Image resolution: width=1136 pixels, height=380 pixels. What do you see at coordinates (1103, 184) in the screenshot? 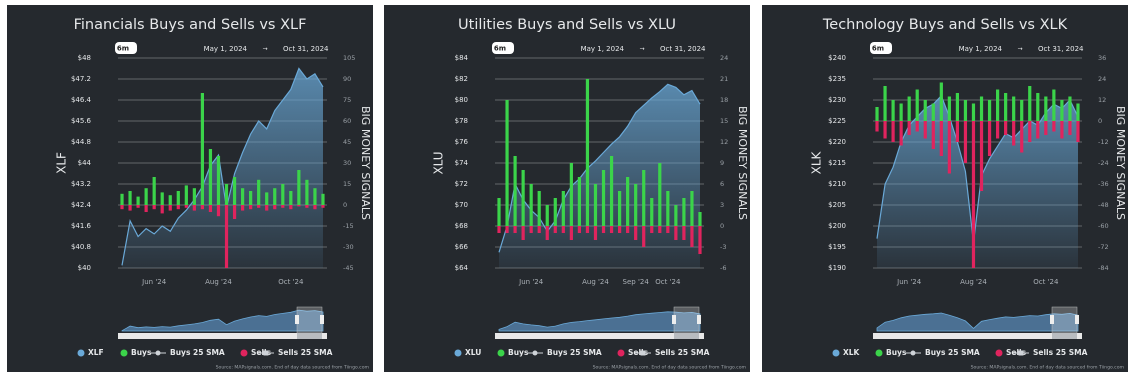
I see `y2-tick-label: -36` at bounding box center [1103, 184].